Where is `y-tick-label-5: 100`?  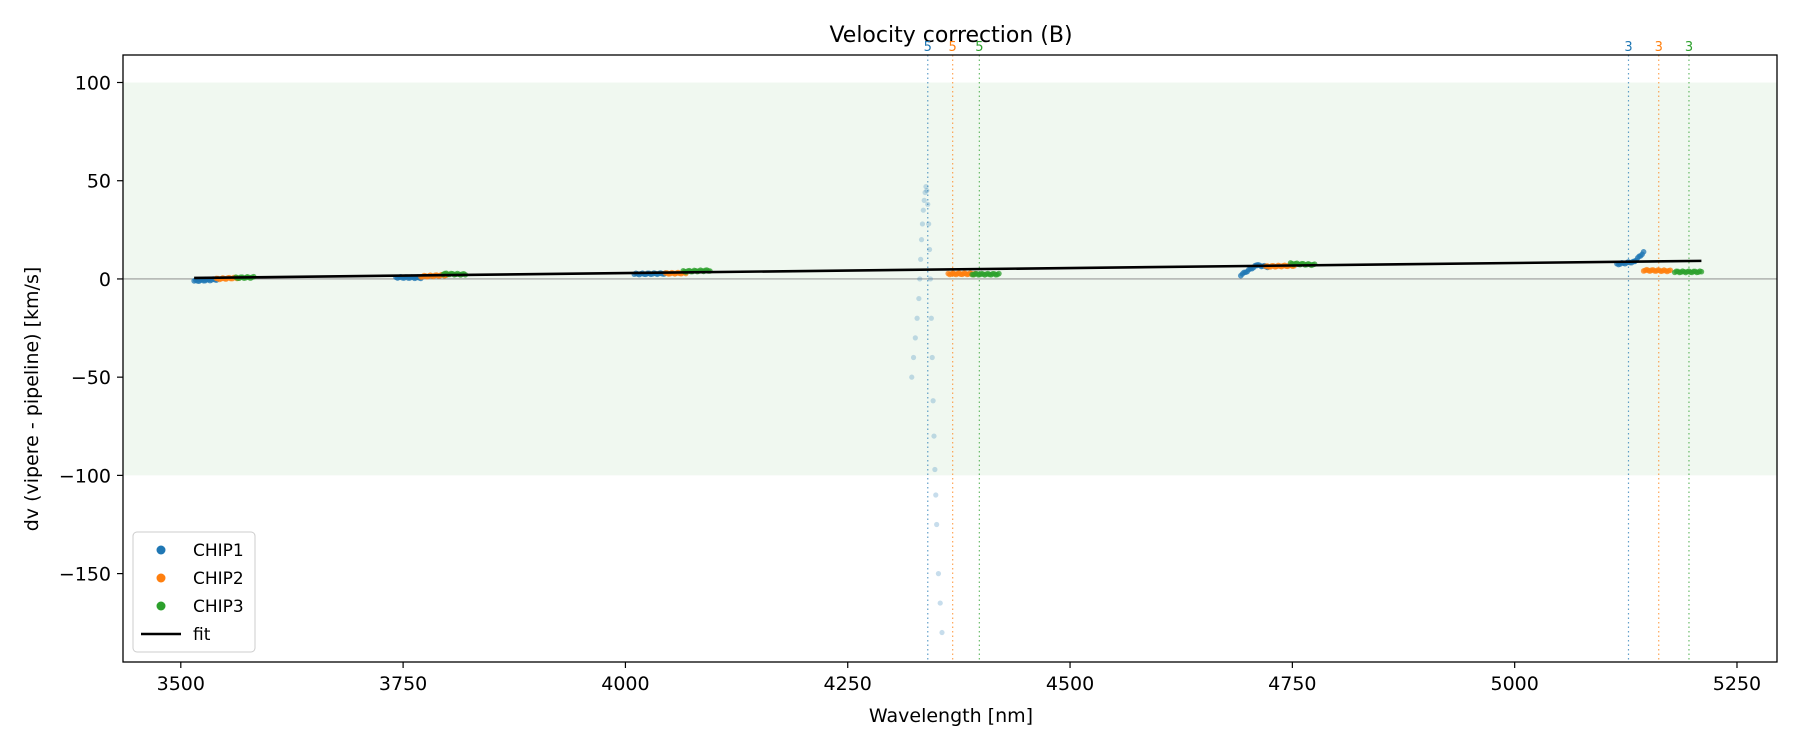
y-tick-label-5: 100 is located at coordinates (93, 84).